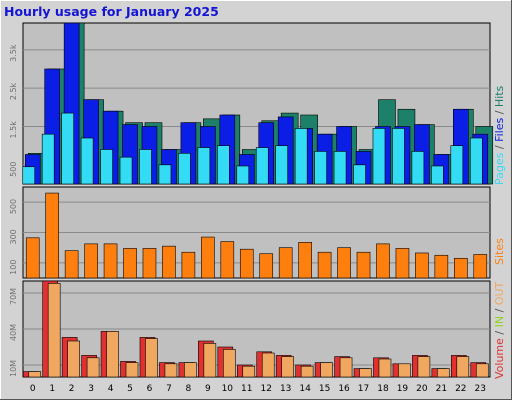 This screenshot has width=512, height=400. What do you see at coordinates (208, 389) in the screenshot?
I see `x-tick-label: 9` at bounding box center [208, 389].